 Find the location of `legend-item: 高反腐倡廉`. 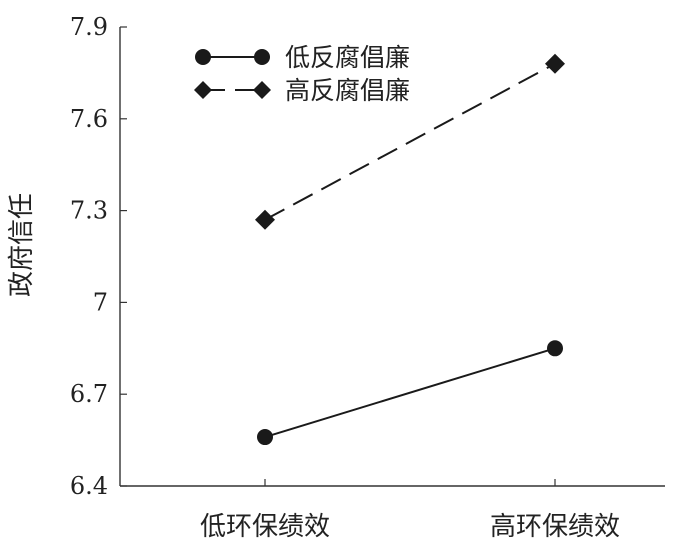

legend-item: 高反腐倡廉 is located at coordinates (302, 90).